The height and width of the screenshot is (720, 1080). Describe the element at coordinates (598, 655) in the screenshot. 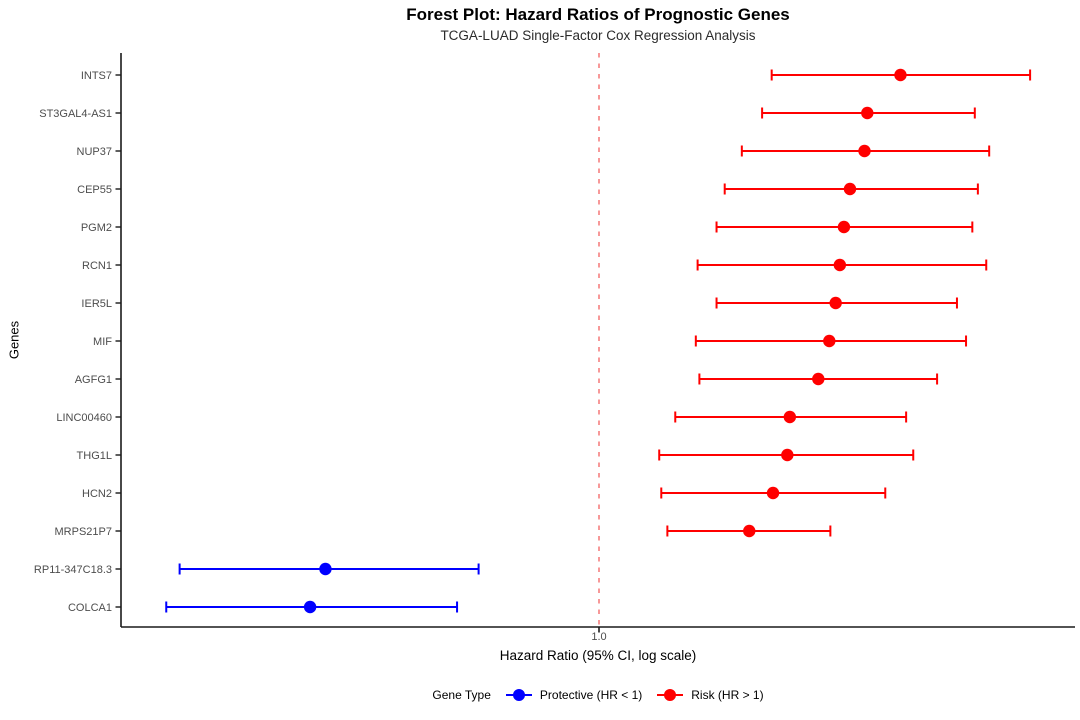

I see `x-axis-title: Hazard Ratio (95% CI, log scale)` at that location.